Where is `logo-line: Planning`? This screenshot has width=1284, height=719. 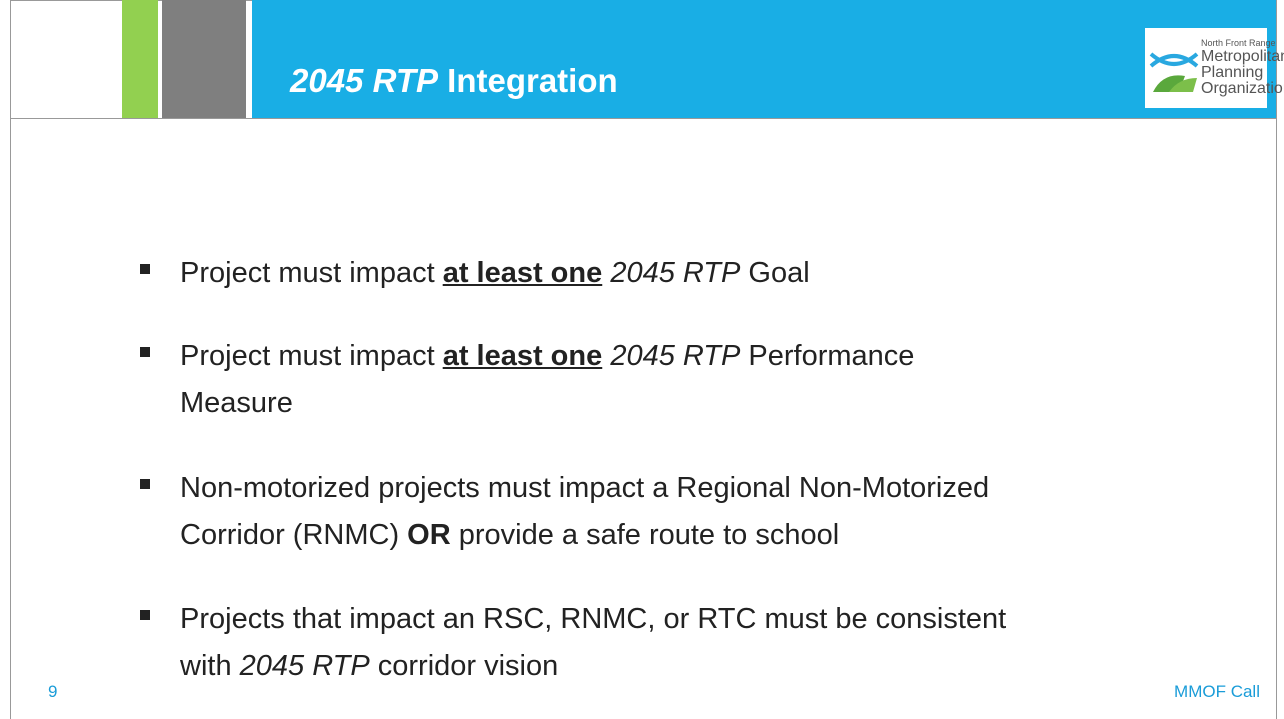
logo-line: Planning is located at coordinates (1232, 72).